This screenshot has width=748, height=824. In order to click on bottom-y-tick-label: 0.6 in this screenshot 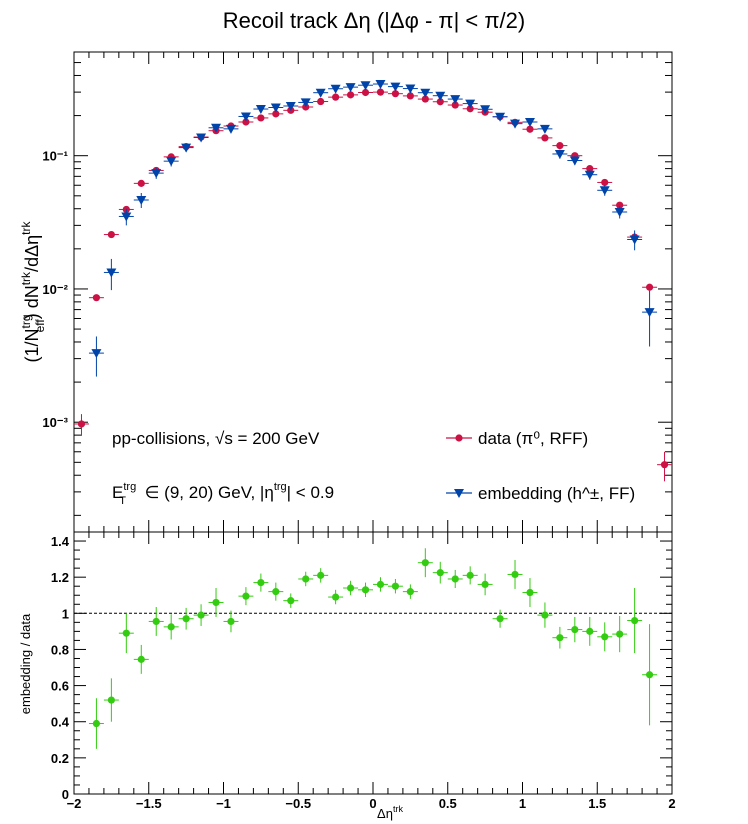, I will do `click(60, 686)`.